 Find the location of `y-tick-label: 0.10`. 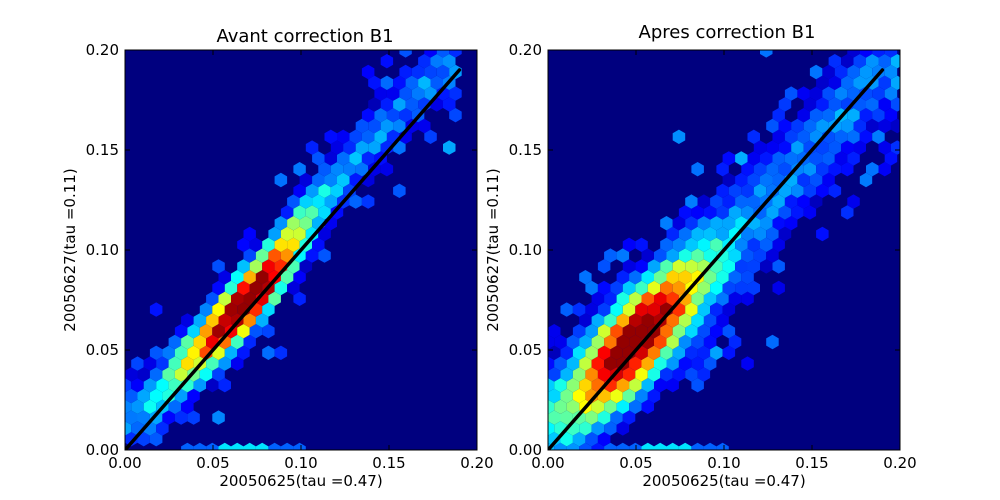

y-tick-label: 0.10 is located at coordinates (102, 250).